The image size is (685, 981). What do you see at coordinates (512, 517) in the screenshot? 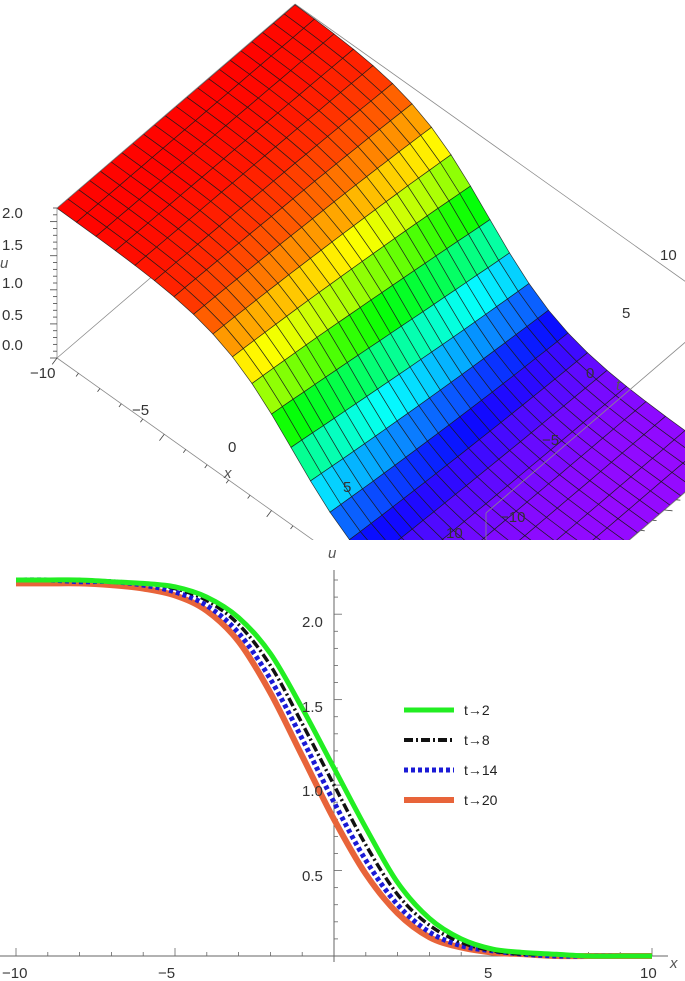
I see `t-tick-label: −10` at bounding box center [512, 517].